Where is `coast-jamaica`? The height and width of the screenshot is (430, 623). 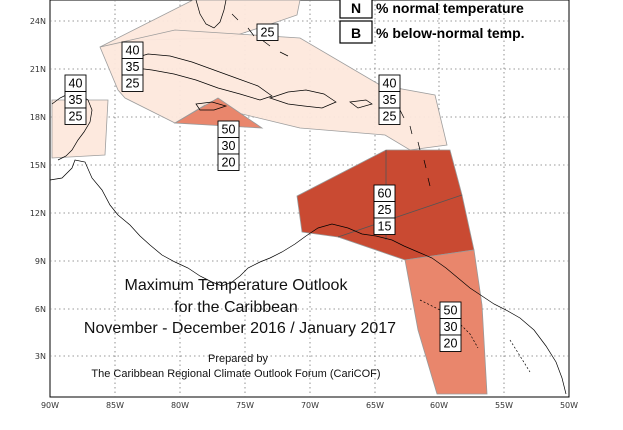
coast-jamaica is located at coordinates (211, 106).